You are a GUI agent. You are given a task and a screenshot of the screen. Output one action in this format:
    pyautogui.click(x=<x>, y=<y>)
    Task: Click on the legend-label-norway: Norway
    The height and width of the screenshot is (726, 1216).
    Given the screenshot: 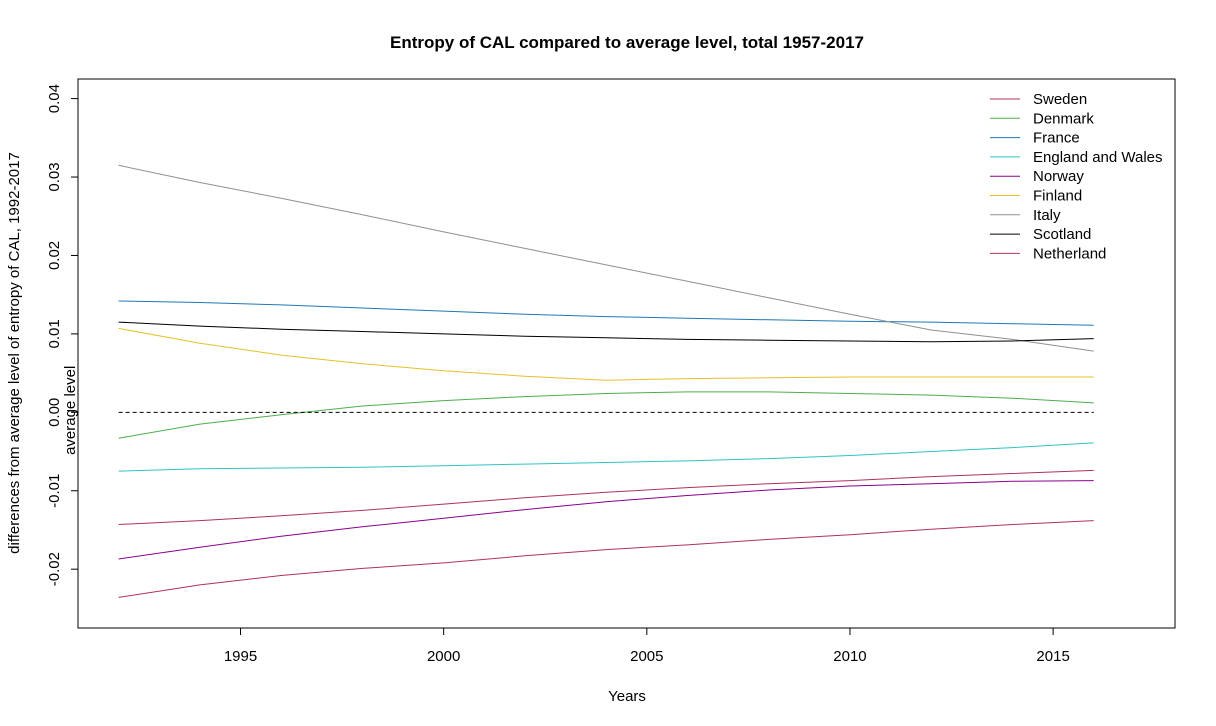 What is the action you would take?
    pyautogui.click(x=1058, y=176)
    